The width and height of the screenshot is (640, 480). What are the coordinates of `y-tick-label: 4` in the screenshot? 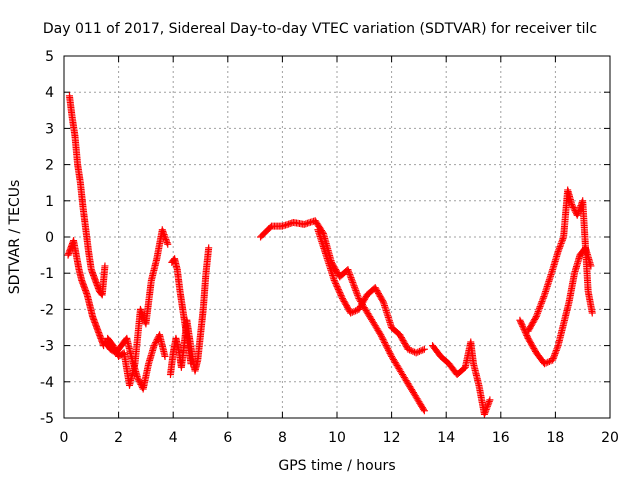 It's located at (49, 93).